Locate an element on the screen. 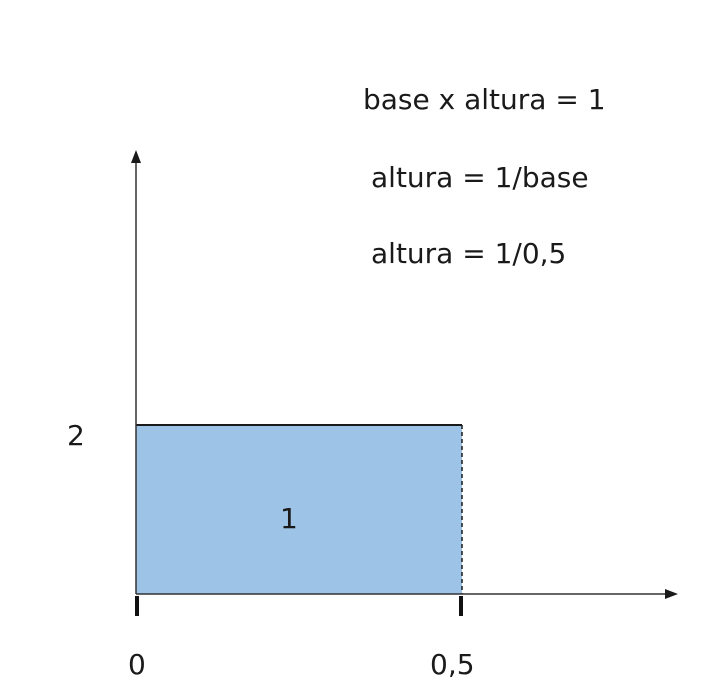 The width and height of the screenshot is (713, 682). x-tick-label-start: 0 is located at coordinates (137, 664).